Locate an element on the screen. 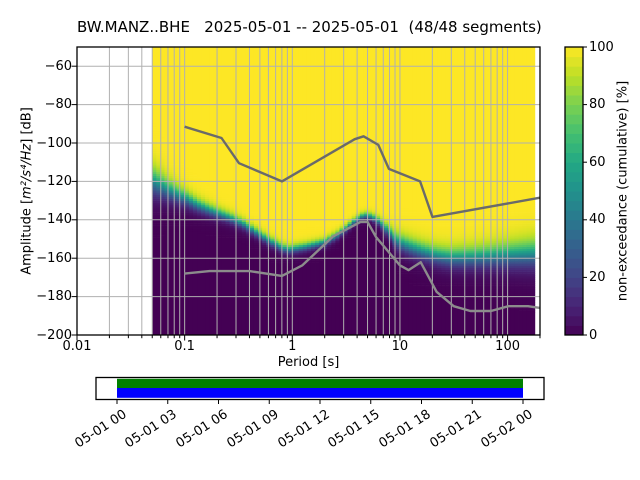 The width and height of the screenshot is (640, 480). timeline is located at coordinates (320, 390).